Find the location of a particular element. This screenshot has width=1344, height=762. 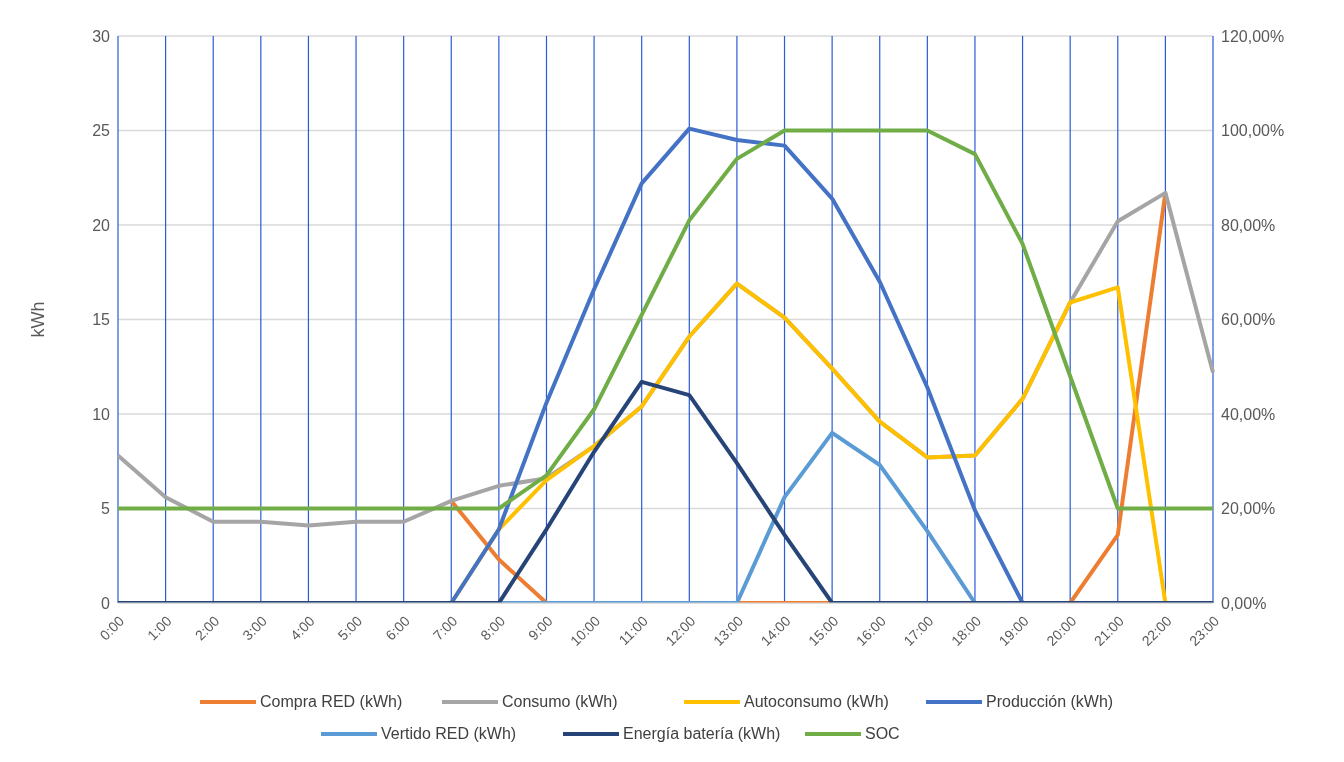

y-tick-label: 5 is located at coordinates (106, 509).